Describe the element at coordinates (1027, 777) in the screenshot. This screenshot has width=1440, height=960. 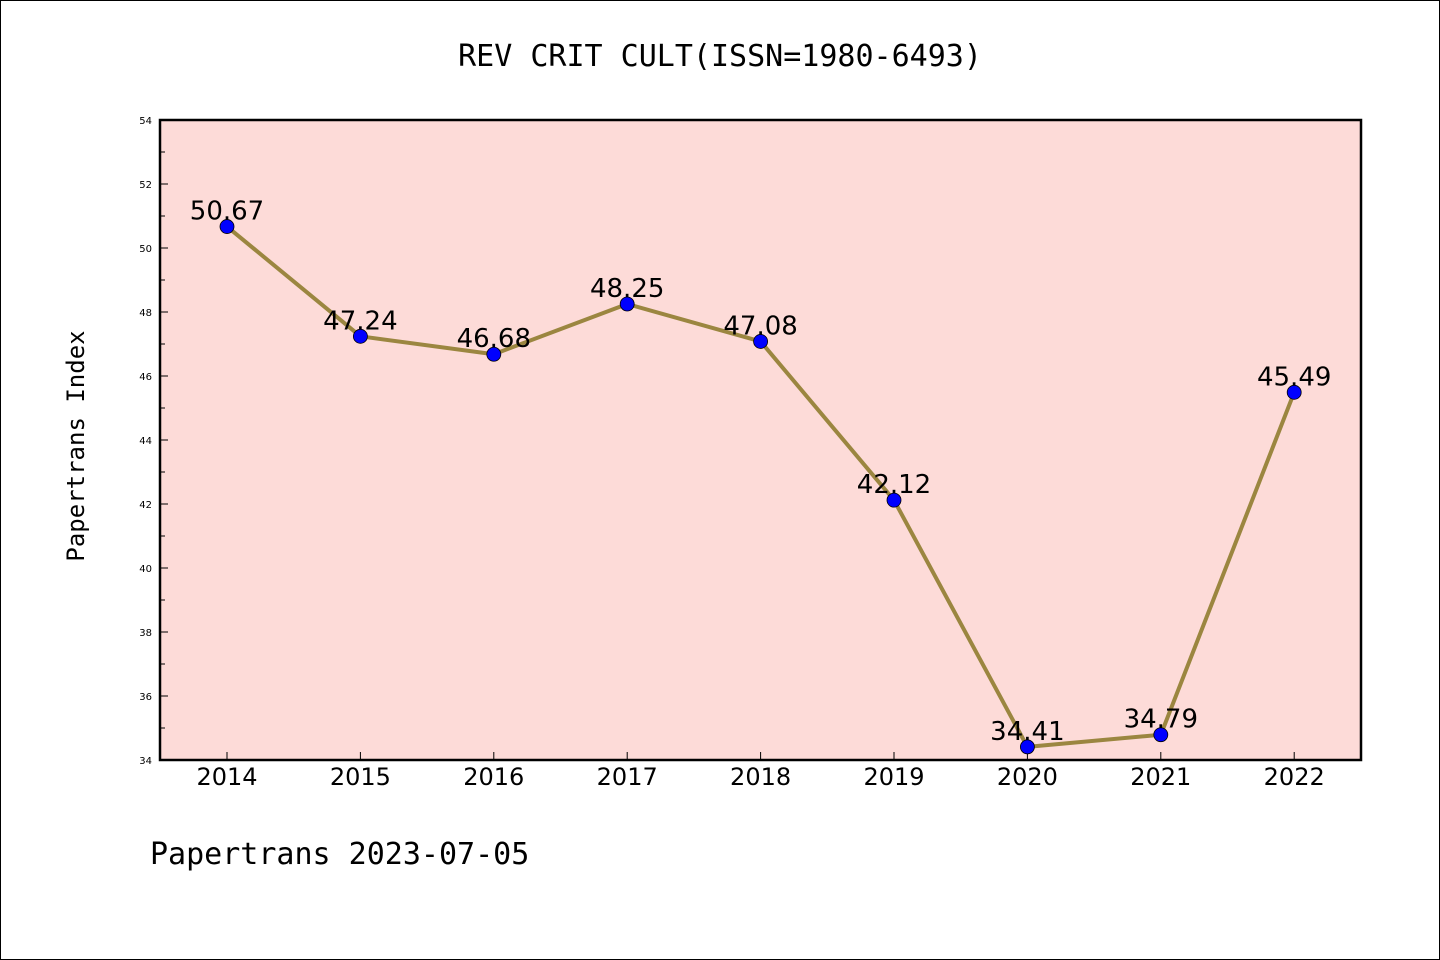
I see `x-tick-label: 2020` at that location.